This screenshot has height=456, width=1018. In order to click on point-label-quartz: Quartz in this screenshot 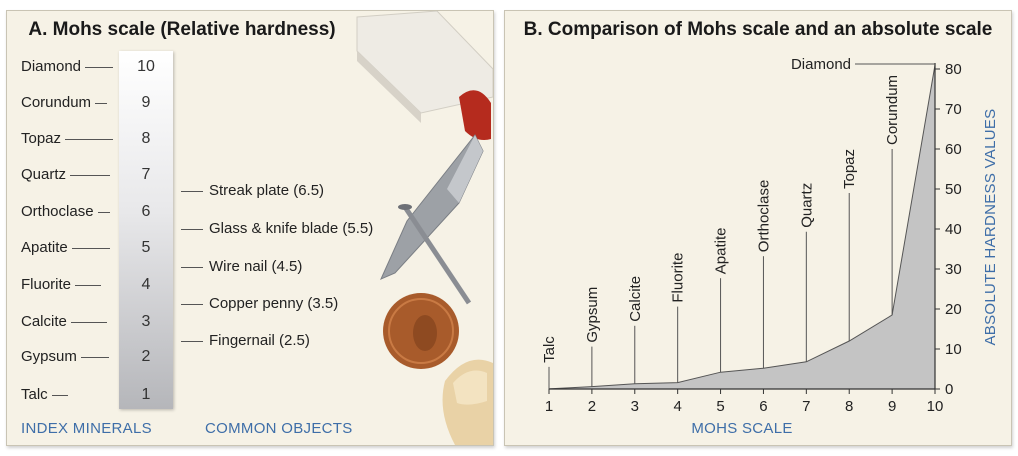, I will do `click(806, 205)`.